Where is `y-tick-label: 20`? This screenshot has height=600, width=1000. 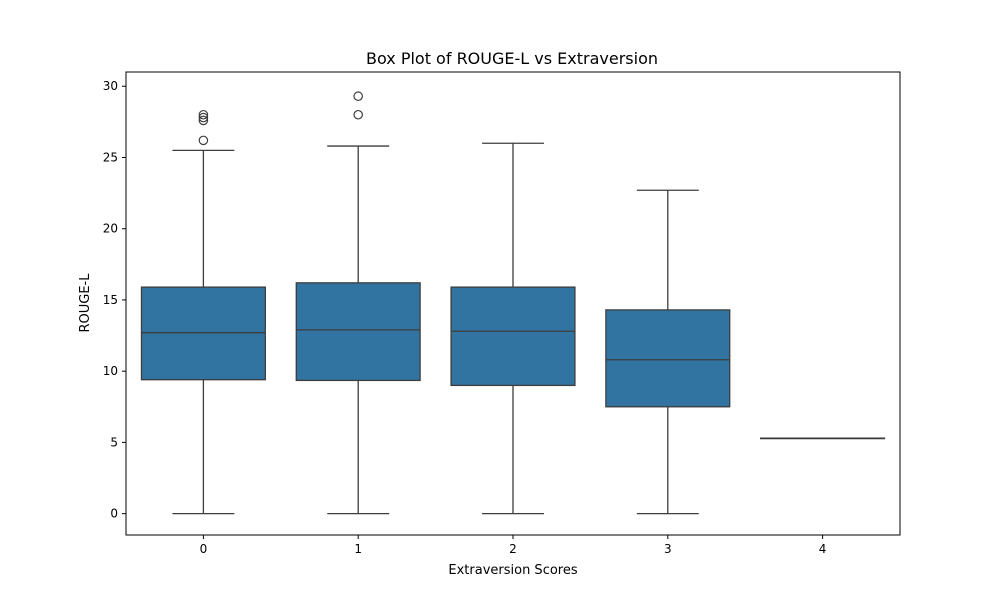
y-tick-label: 20 is located at coordinates (110, 229).